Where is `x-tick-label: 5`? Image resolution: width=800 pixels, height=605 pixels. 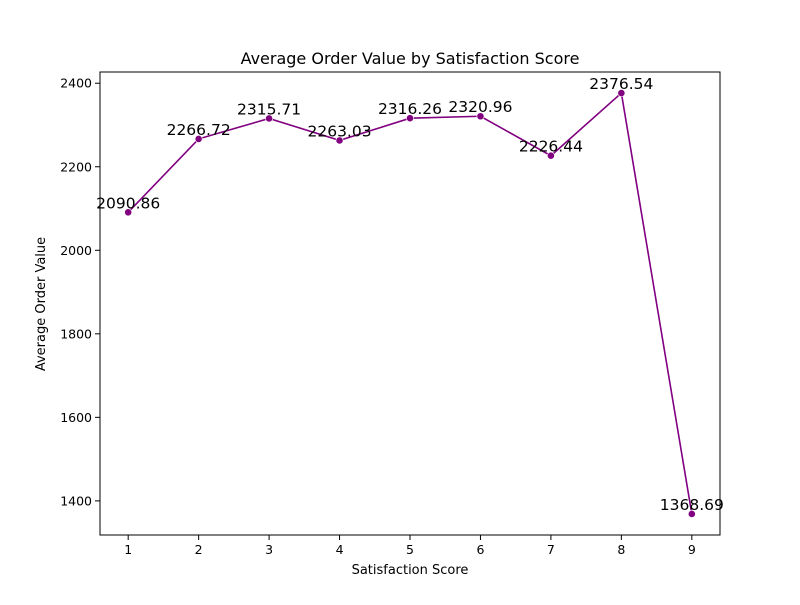 x-tick-label: 5 is located at coordinates (410, 549).